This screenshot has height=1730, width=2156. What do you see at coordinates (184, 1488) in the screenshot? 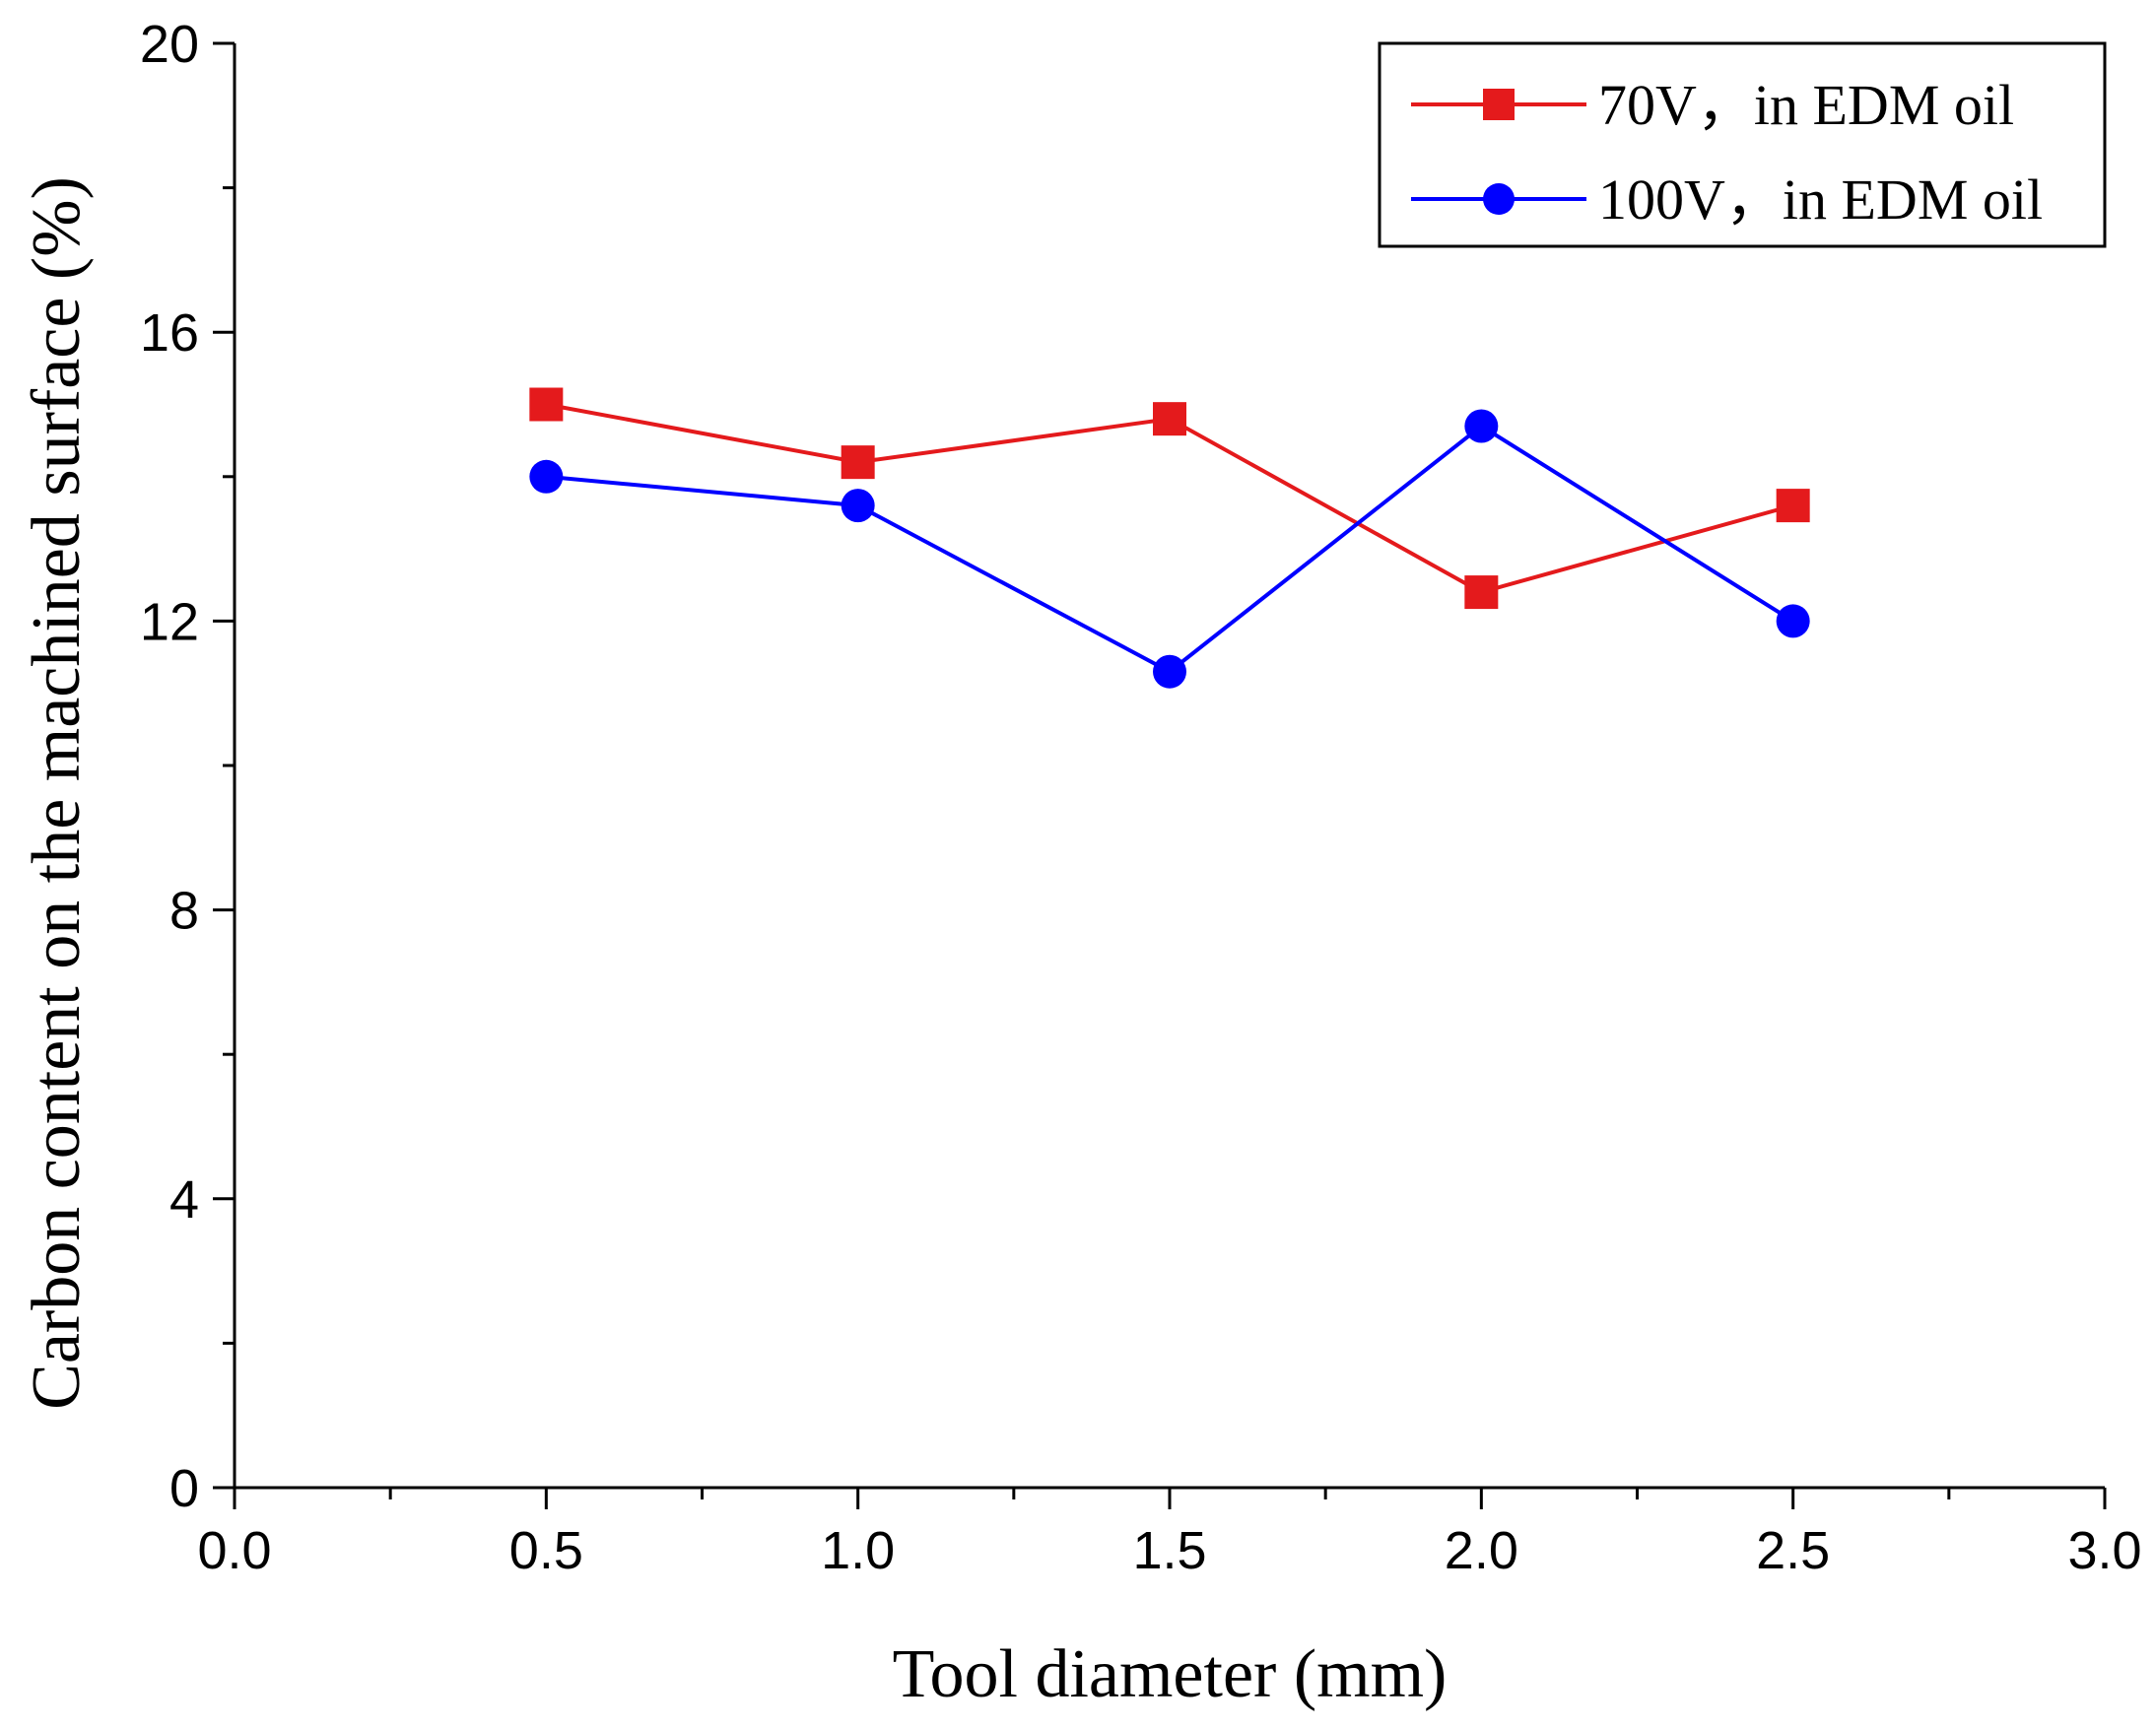
I see `y-tick-label: 0` at bounding box center [184, 1488].